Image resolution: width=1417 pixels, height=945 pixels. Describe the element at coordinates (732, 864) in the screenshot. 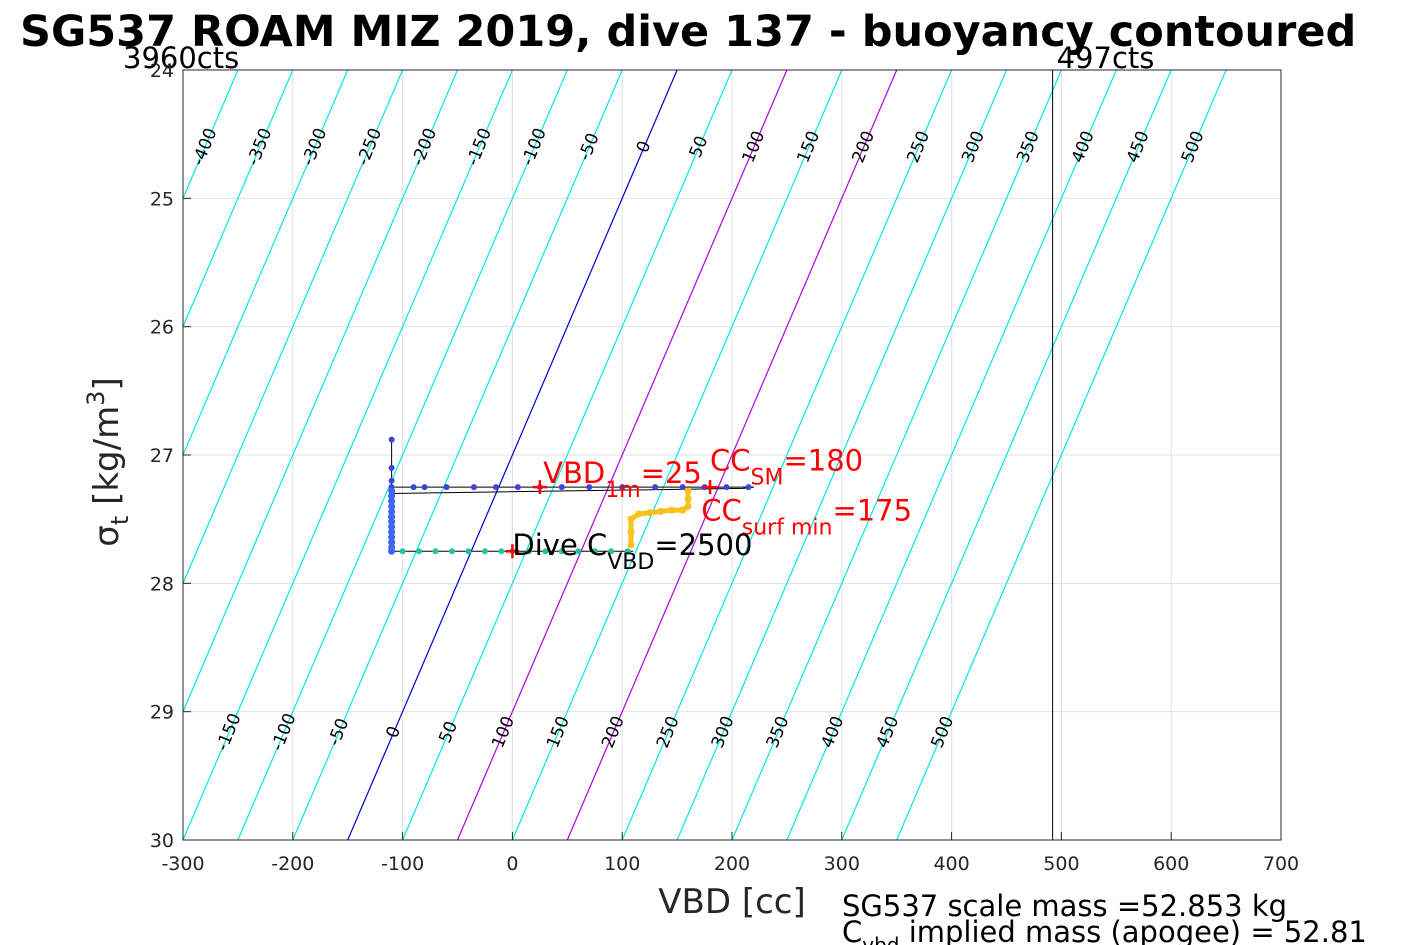

I see `x-tick-label: 200` at that location.